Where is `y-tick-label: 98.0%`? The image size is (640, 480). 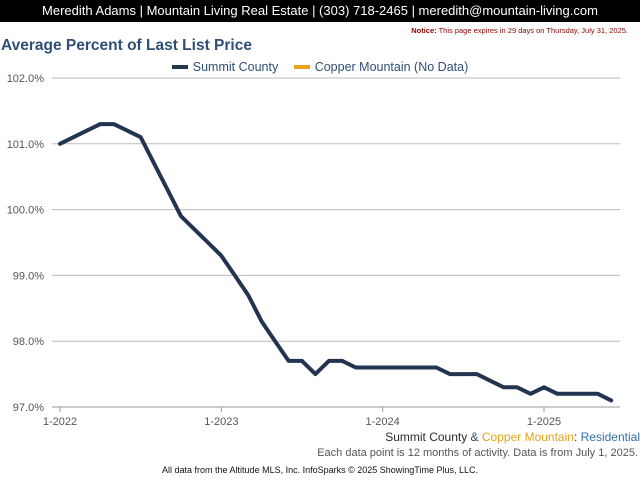
y-tick-label: 98.0% is located at coordinates (28, 342).